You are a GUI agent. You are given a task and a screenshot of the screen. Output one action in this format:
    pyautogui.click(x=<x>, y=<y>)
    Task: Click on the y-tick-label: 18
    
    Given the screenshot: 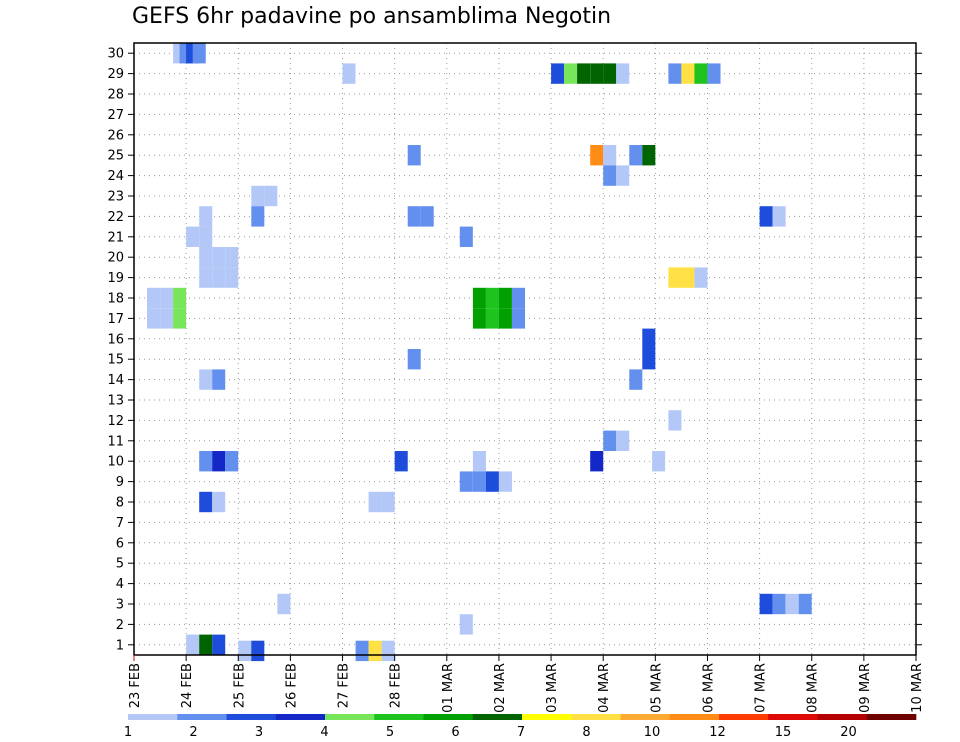 What is the action you would take?
    pyautogui.click(x=115, y=299)
    